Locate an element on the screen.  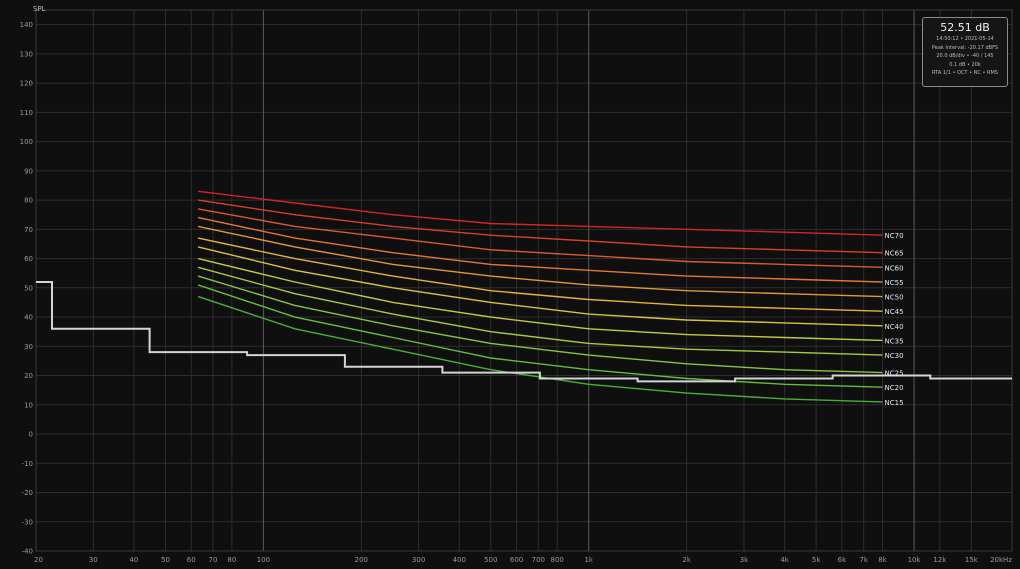
nc-curve-label: NC40 is located at coordinates (894, 327).